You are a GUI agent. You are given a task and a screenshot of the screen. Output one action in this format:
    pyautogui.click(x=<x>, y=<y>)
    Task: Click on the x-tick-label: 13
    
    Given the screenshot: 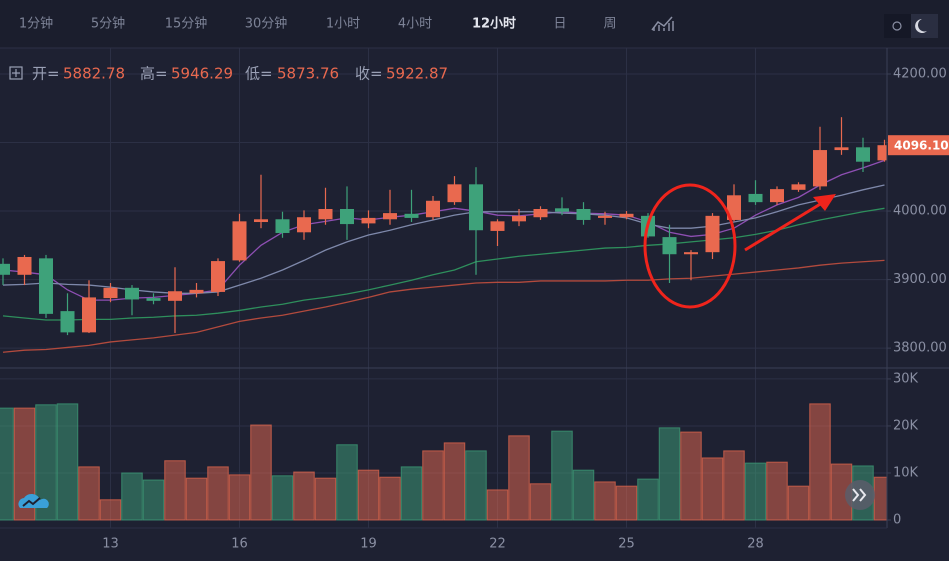 What is the action you would take?
    pyautogui.click(x=110, y=544)
    